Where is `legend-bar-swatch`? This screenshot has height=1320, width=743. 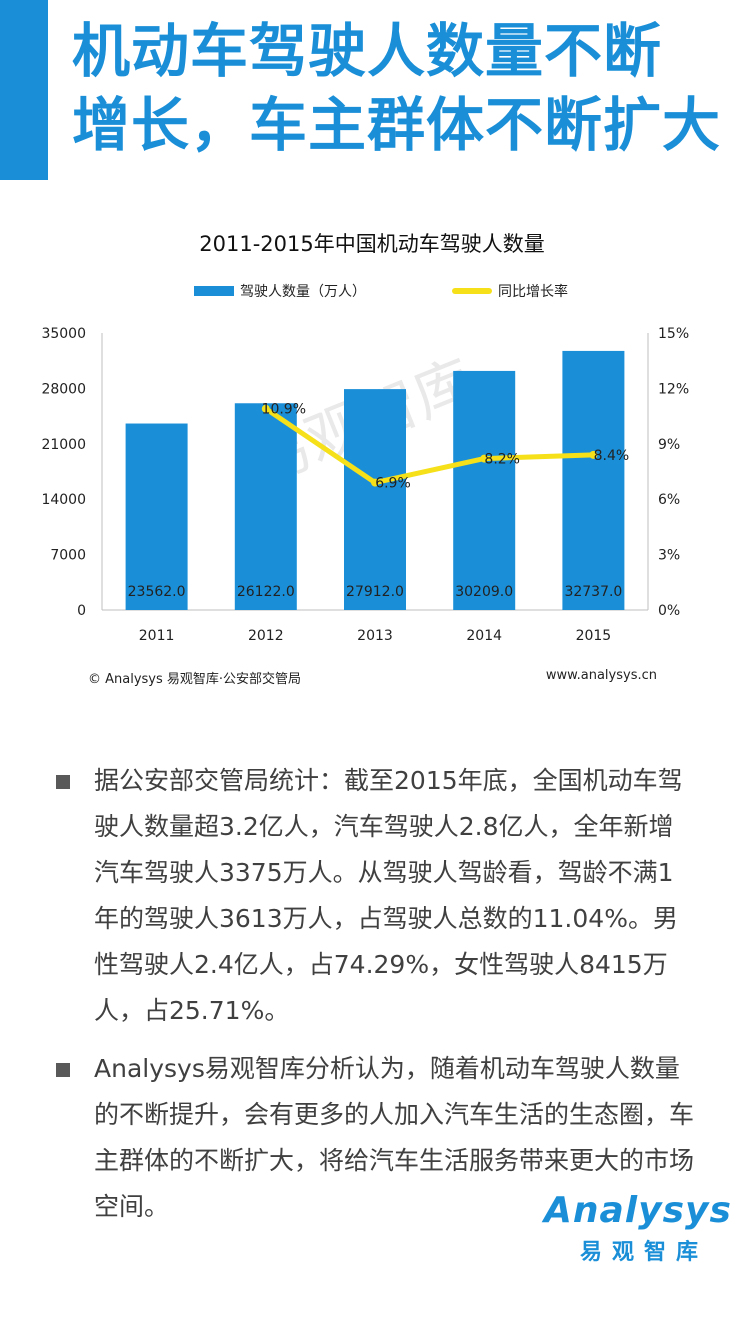
legend-bar-swatch is located at coordinates (214, 291).